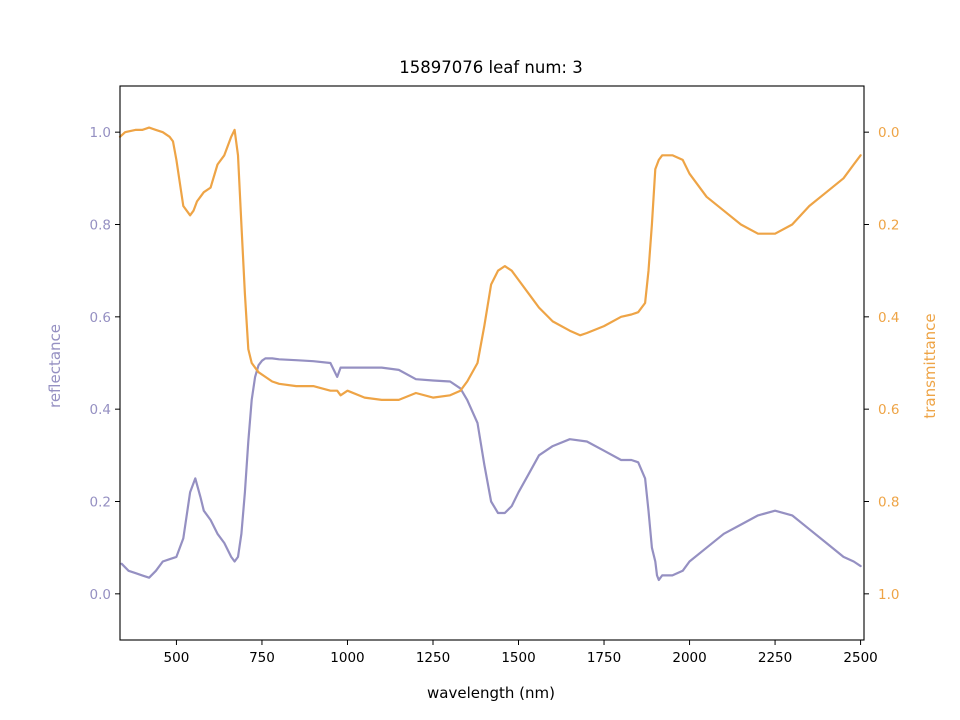 The image size is (960, 720). Describe the element at coordinates (100, 318) in the screenshot. I see `y-left-tick-label: 0.6` at that location.